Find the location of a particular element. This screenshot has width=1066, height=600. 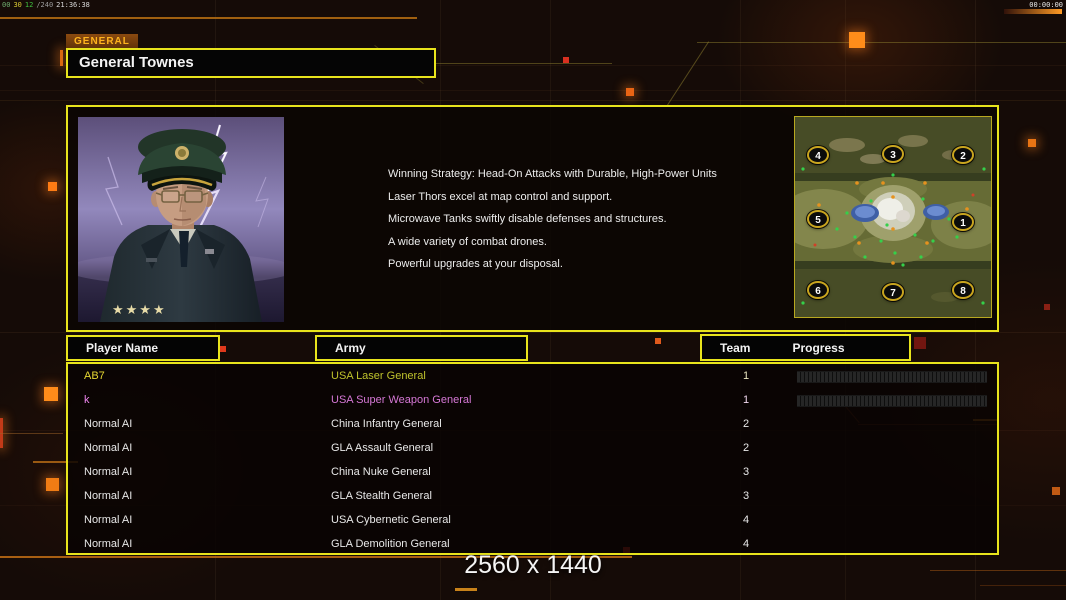

start-position-marker: 1 is located at coordinates (963, 222).